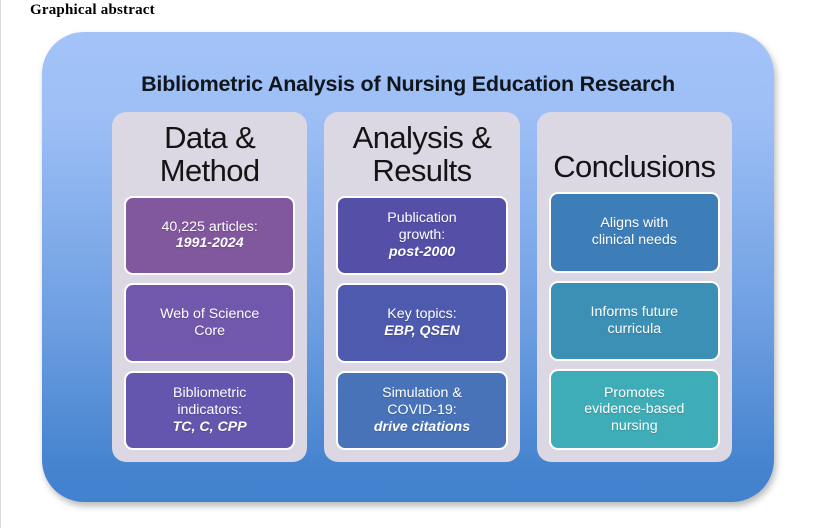 The height and width of the screenshot is (528, 816). What do you see at coordinates (210, 393) in the screenshot?
I see `fact-card-line: Bibliometric` at bounding box center [210, 393].